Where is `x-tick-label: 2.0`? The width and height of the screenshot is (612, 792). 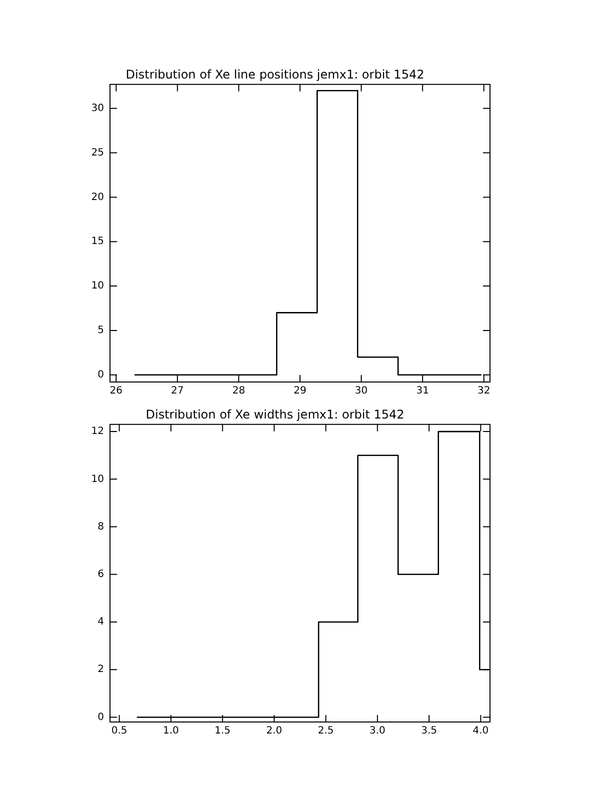
x-tick-label: 2.0 is located at coordinates (274, 731).